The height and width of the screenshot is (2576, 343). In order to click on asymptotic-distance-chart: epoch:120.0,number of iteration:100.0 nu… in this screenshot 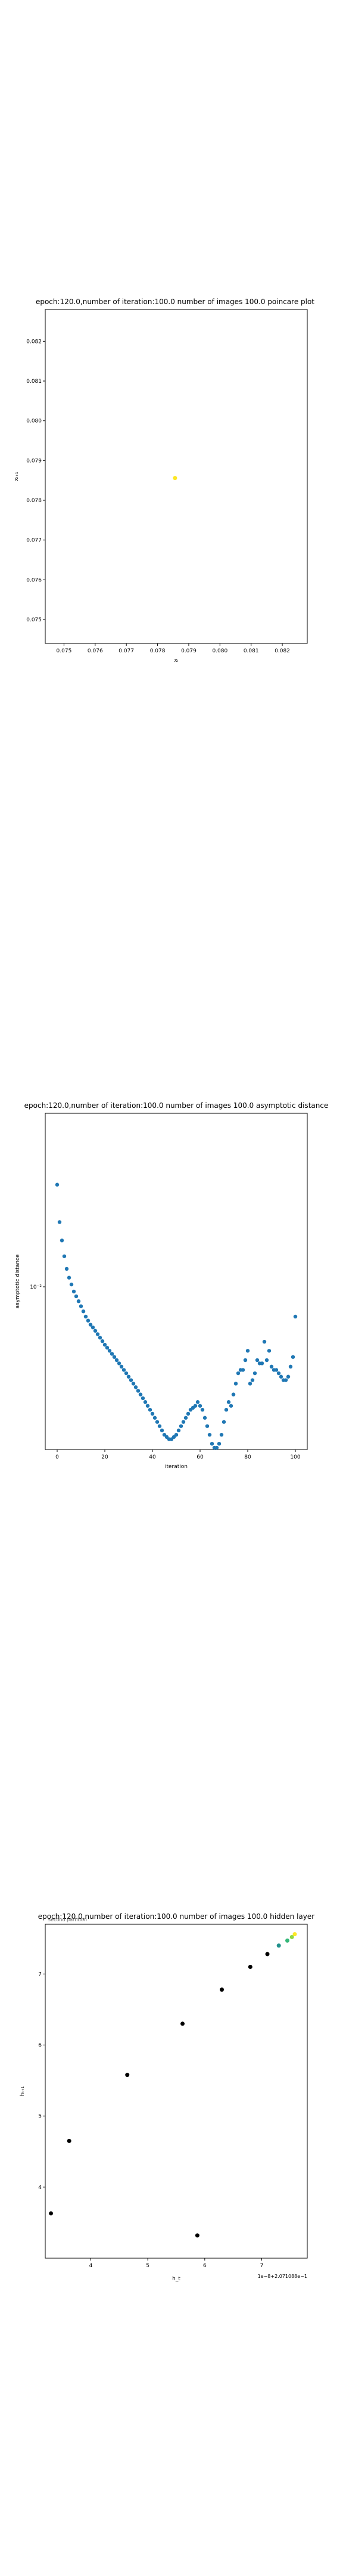, I will do `click(172, 1286)`.